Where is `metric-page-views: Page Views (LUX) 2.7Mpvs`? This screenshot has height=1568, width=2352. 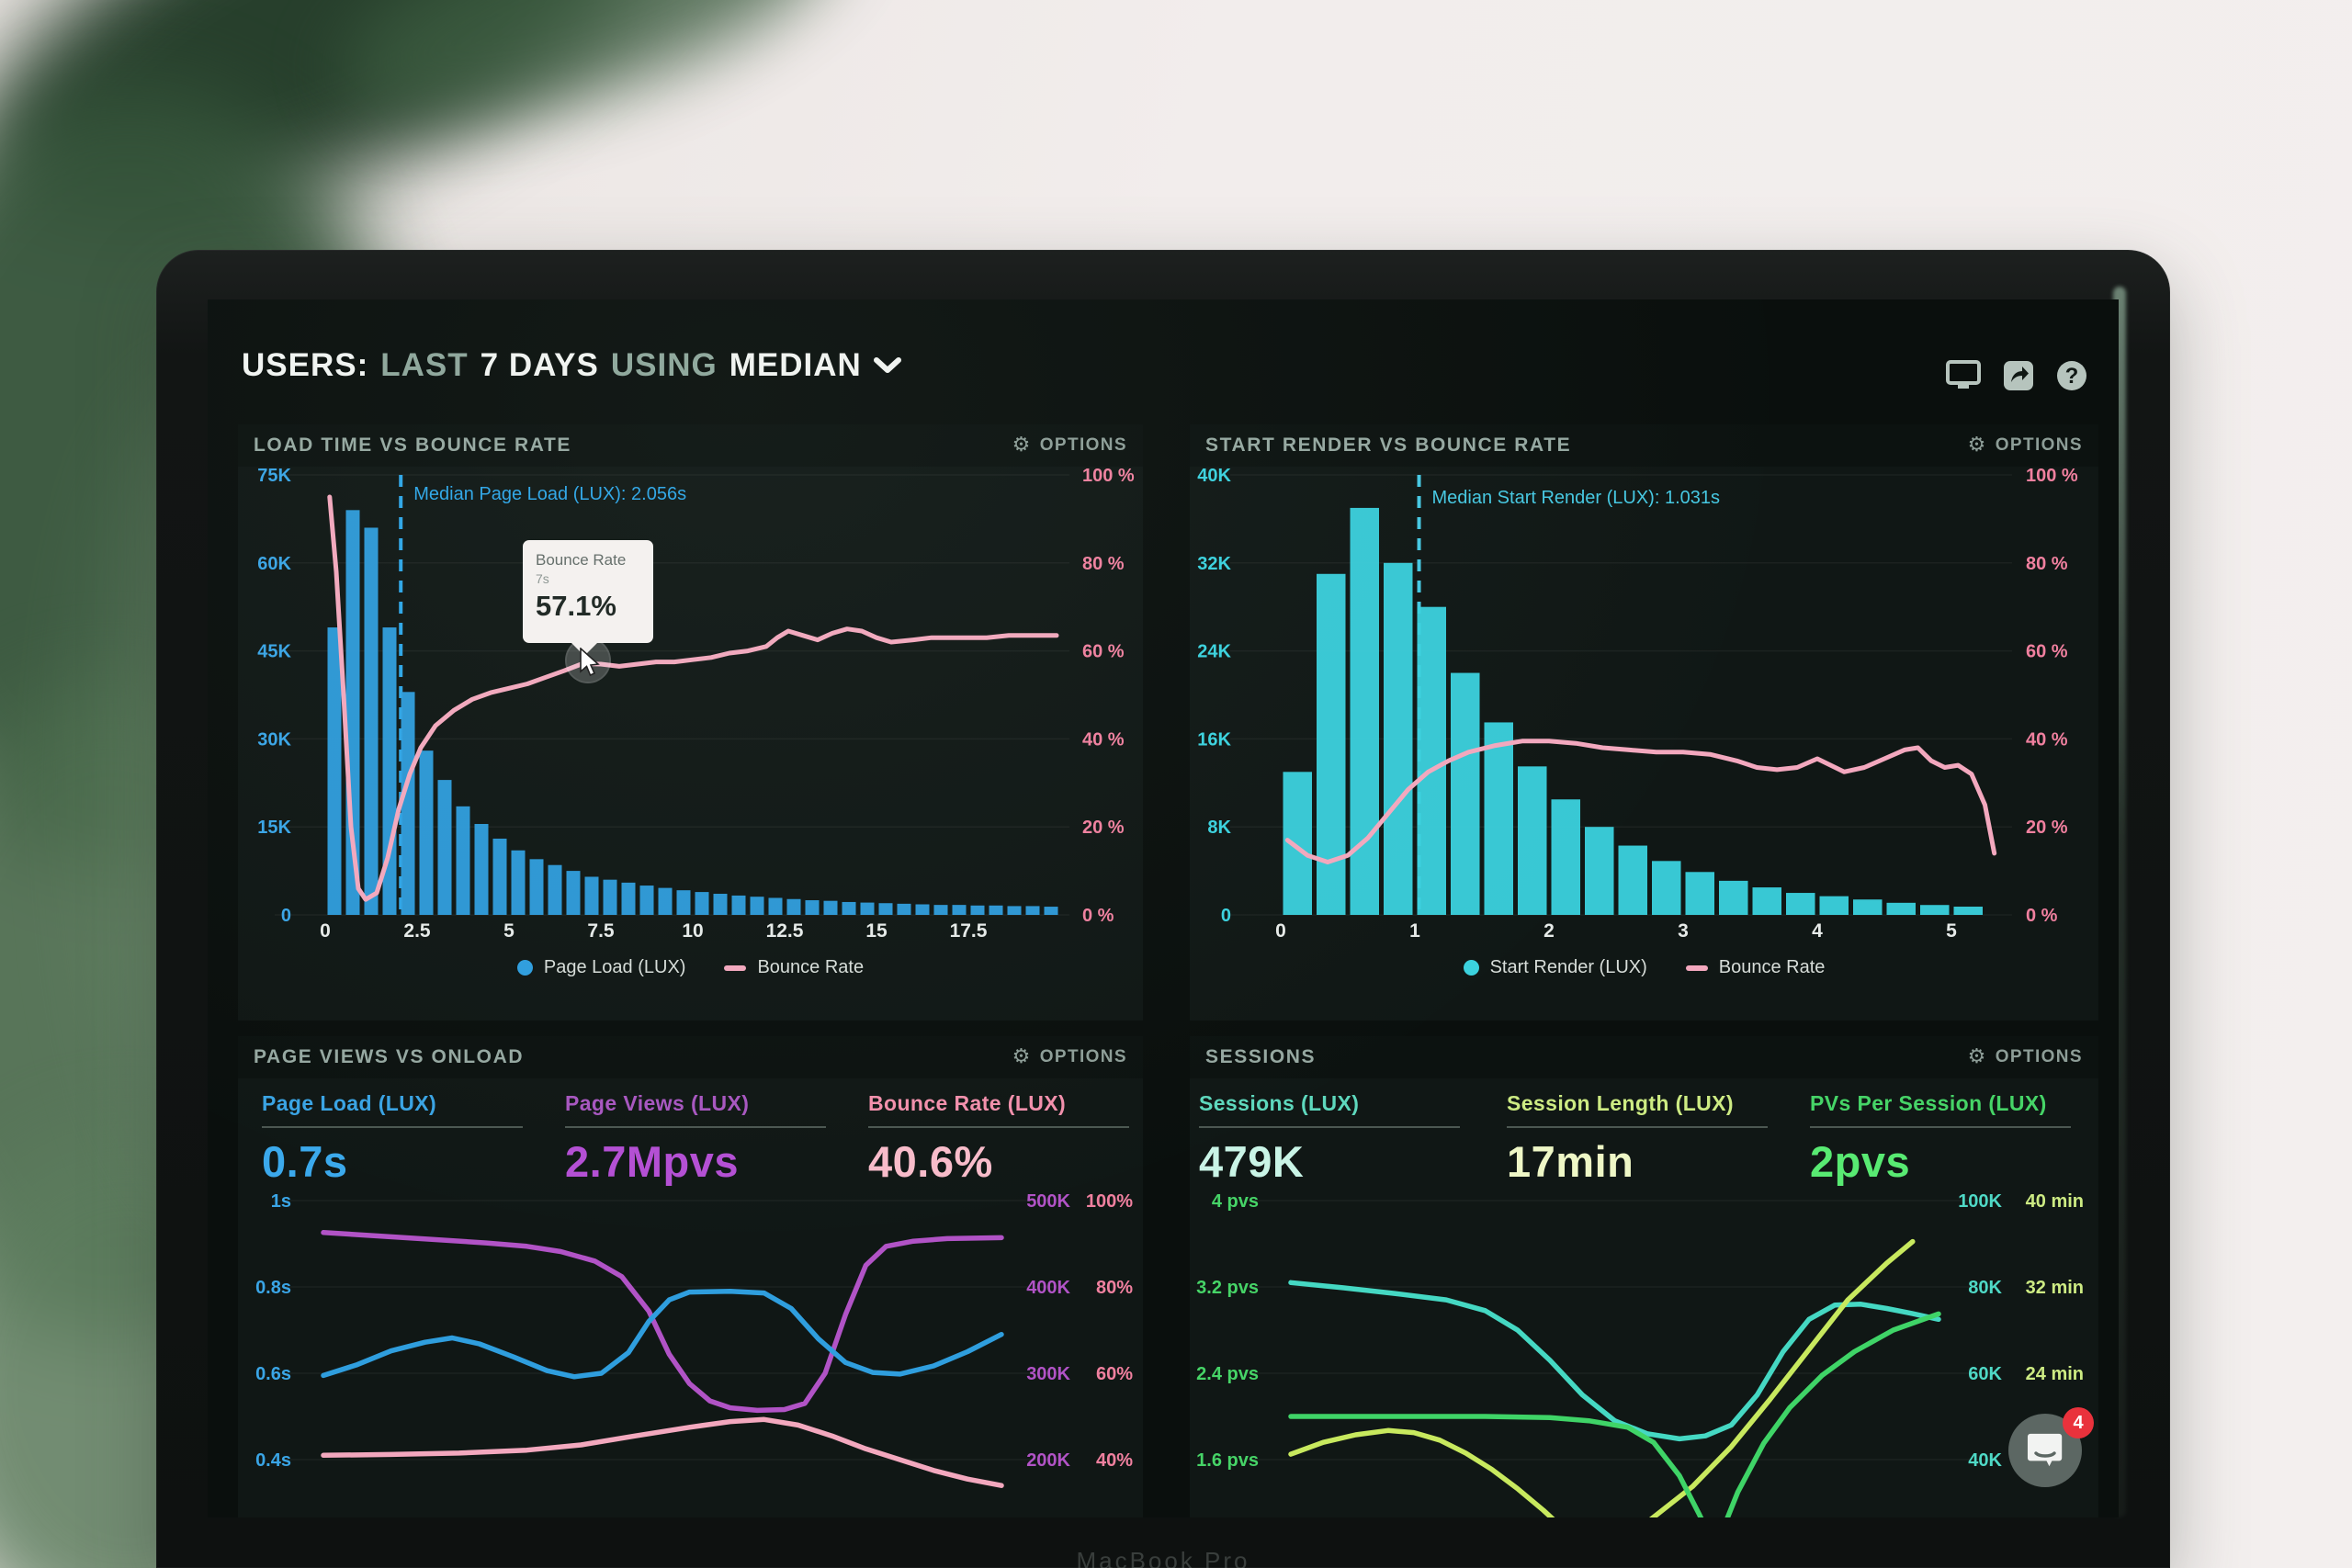 metric-page-views: Page Views (LUX) 2.7Mpvs is located at coordinates (699, 1139).